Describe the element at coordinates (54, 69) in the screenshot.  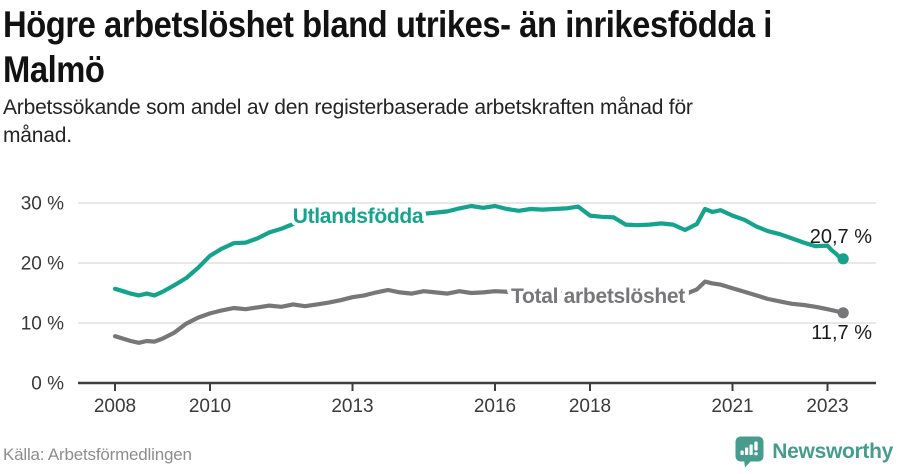
I see `title-line-2: Malmö` at that location.